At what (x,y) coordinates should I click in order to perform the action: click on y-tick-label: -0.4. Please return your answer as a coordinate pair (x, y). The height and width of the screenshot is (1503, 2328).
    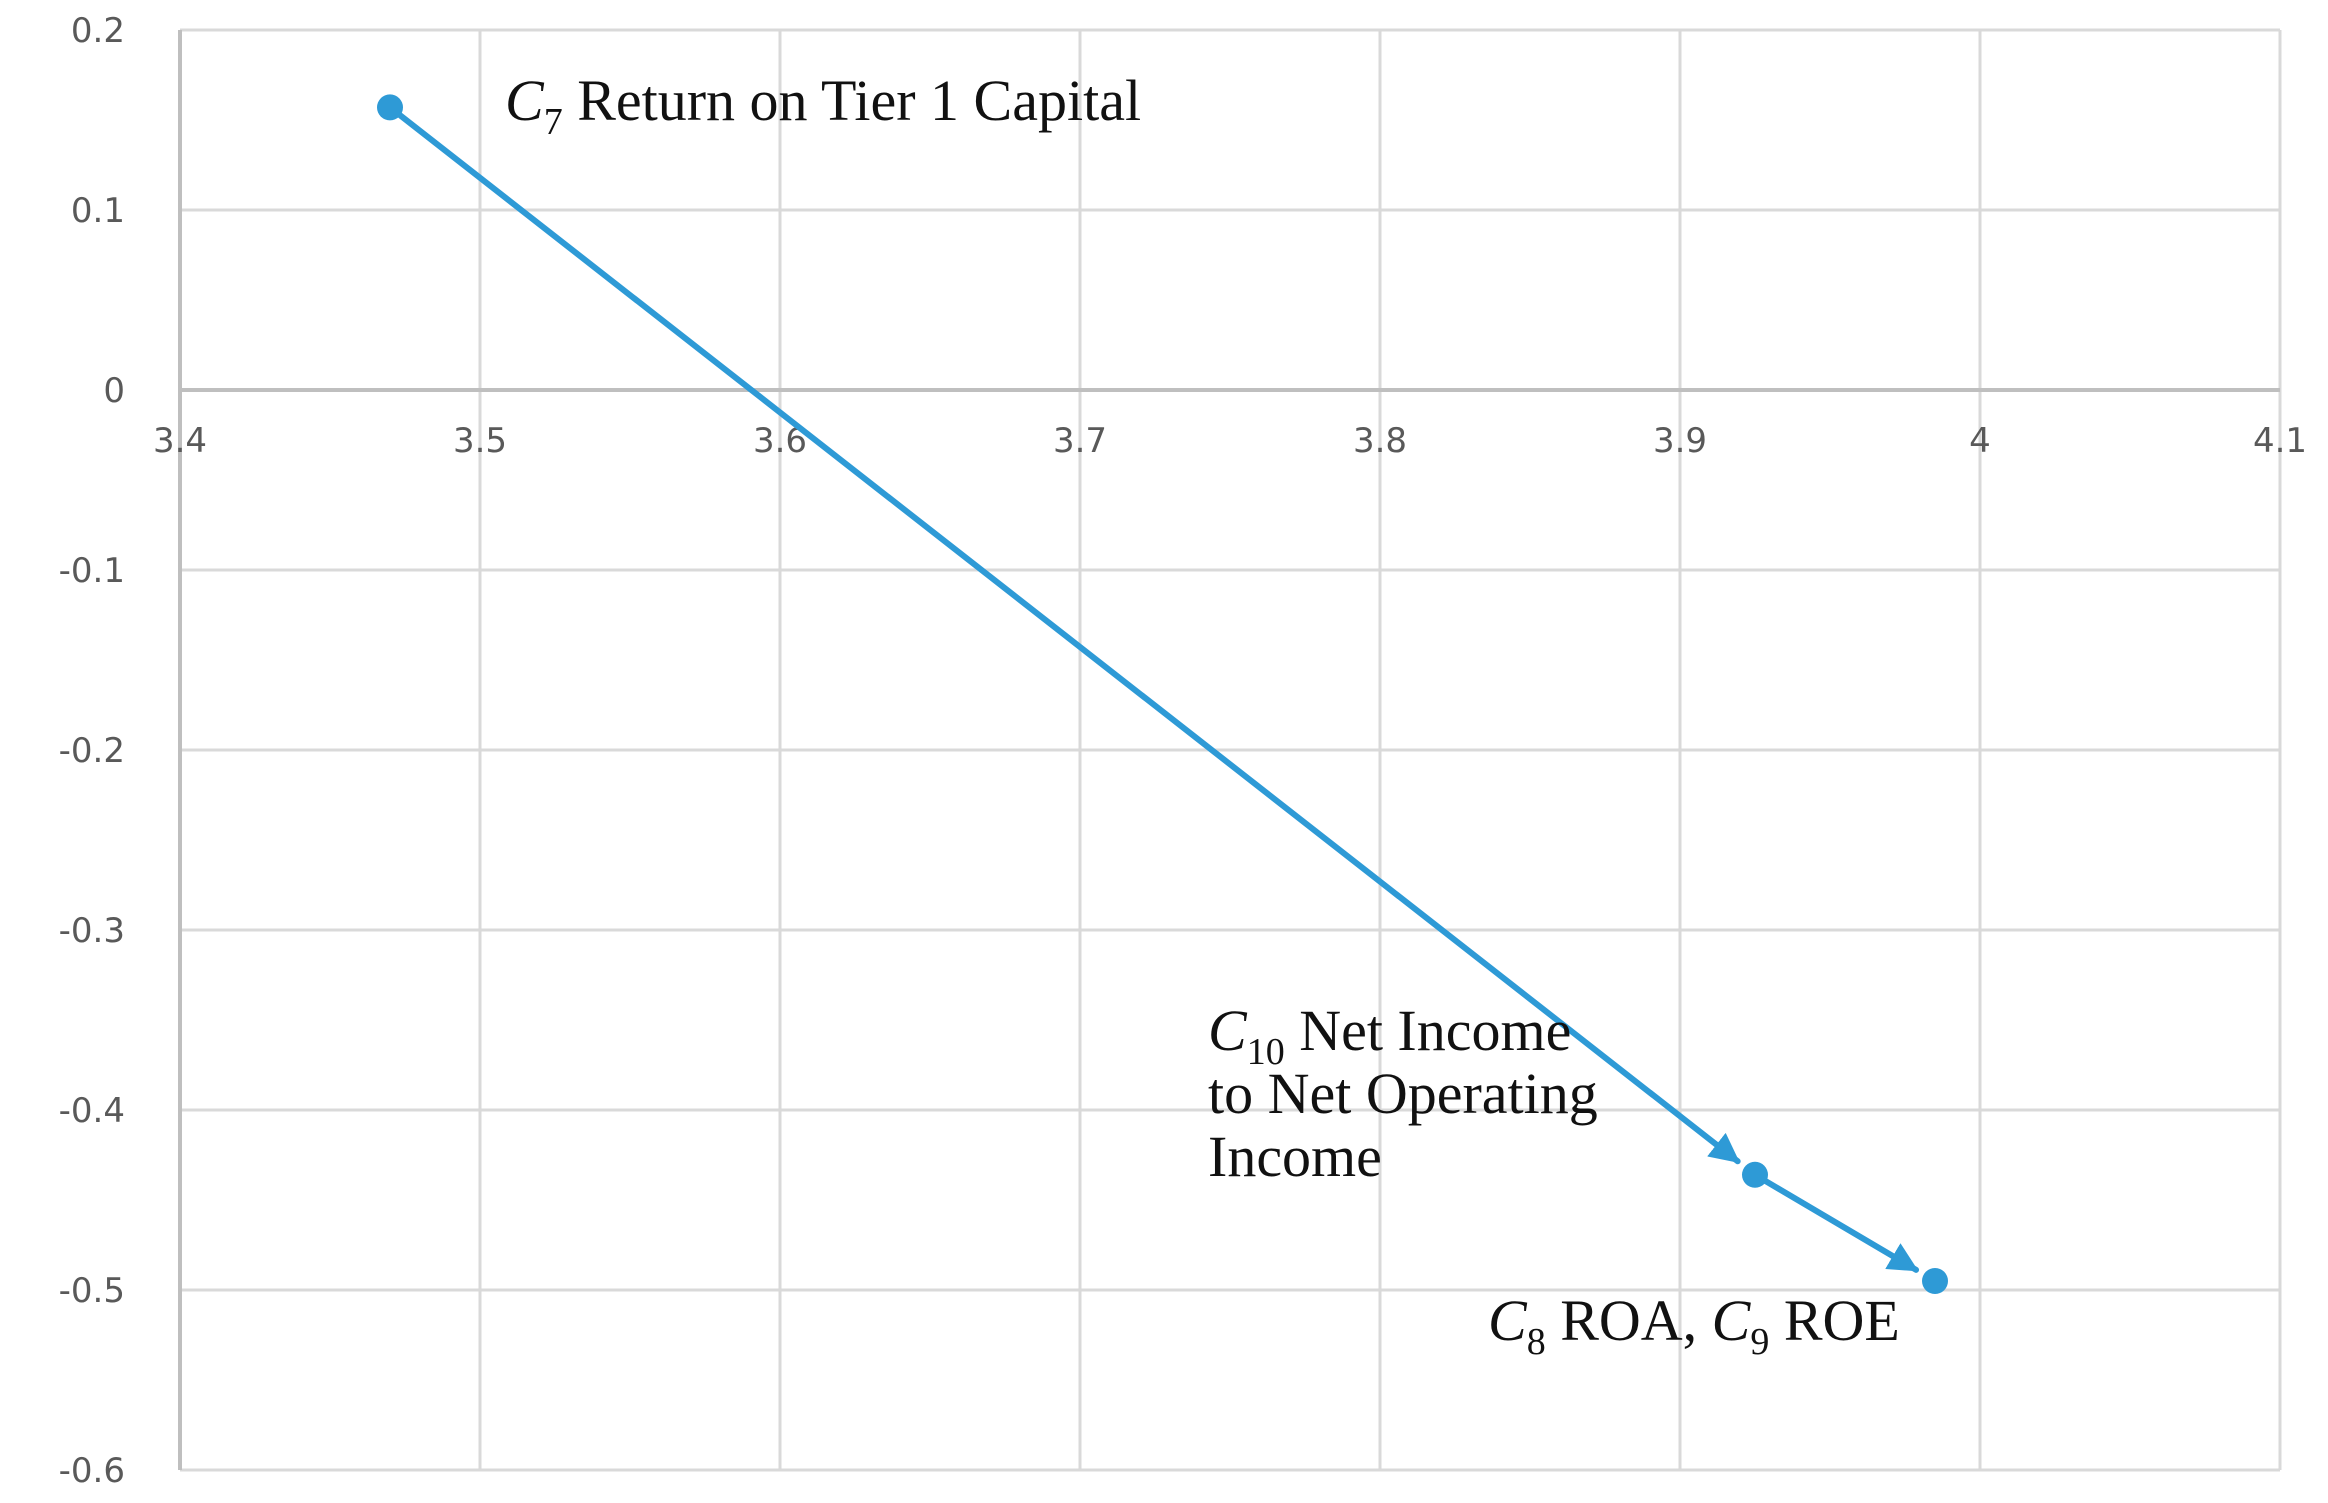
    Looking at the image, I should click on (92, 1111).